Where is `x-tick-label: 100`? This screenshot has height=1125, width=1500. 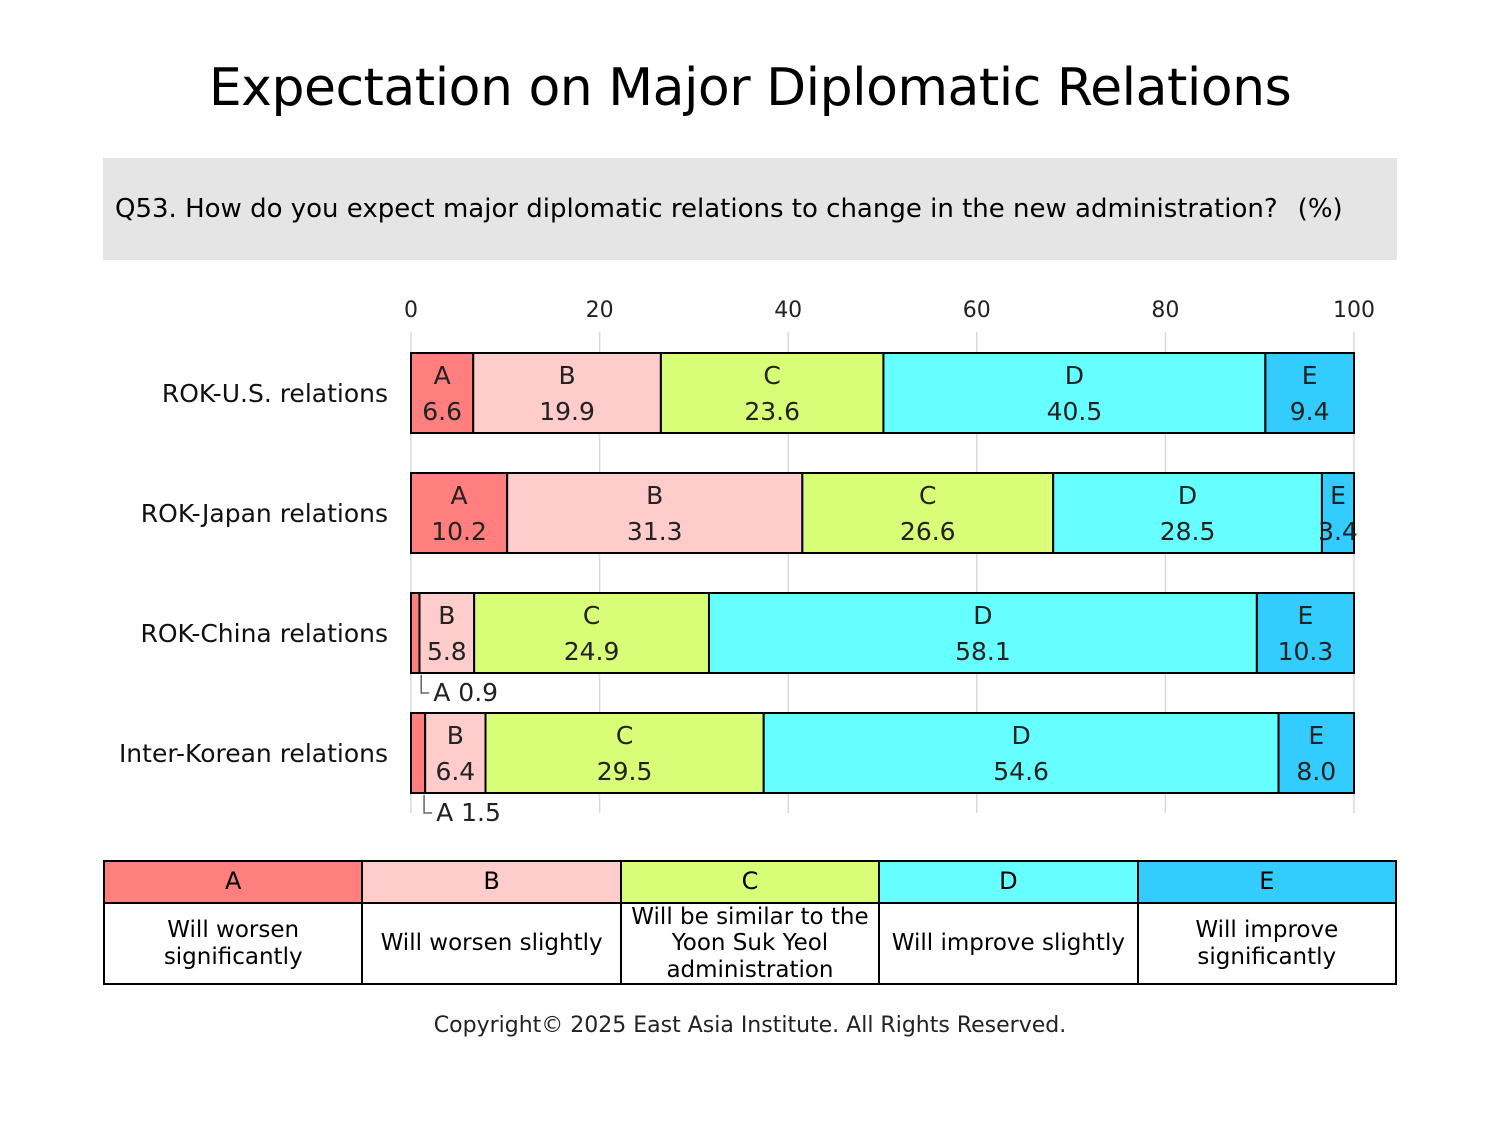 x-tick-label: 100 is located at coordinates (1354, 310).